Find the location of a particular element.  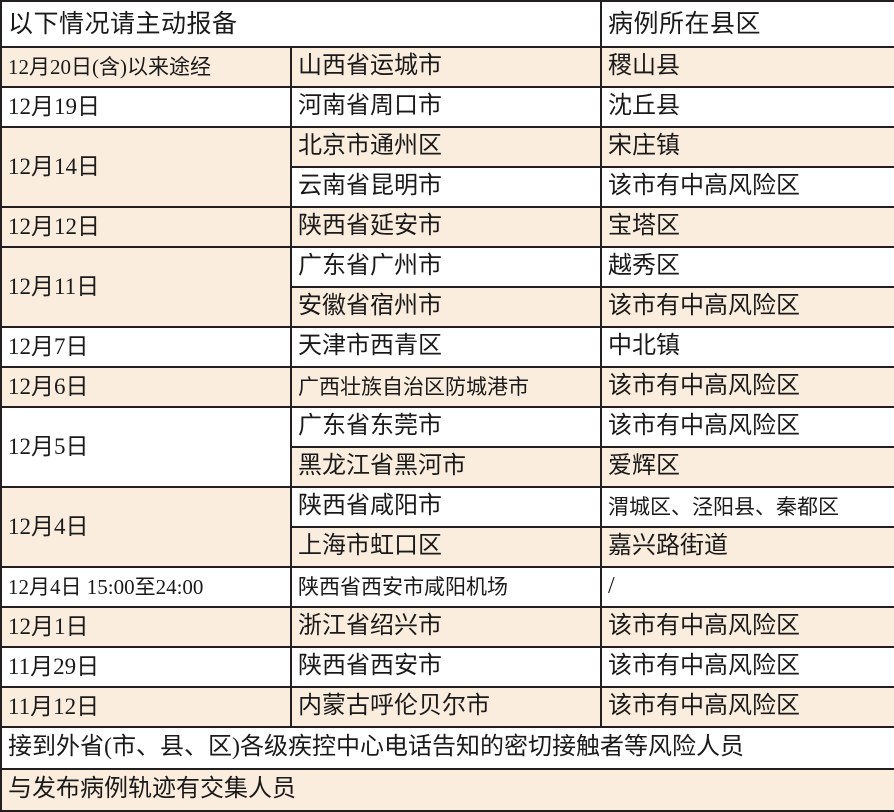

table-row: 11月29日 陕西省西安市 该市有中高风险区 is located at coordinates (447, 667).